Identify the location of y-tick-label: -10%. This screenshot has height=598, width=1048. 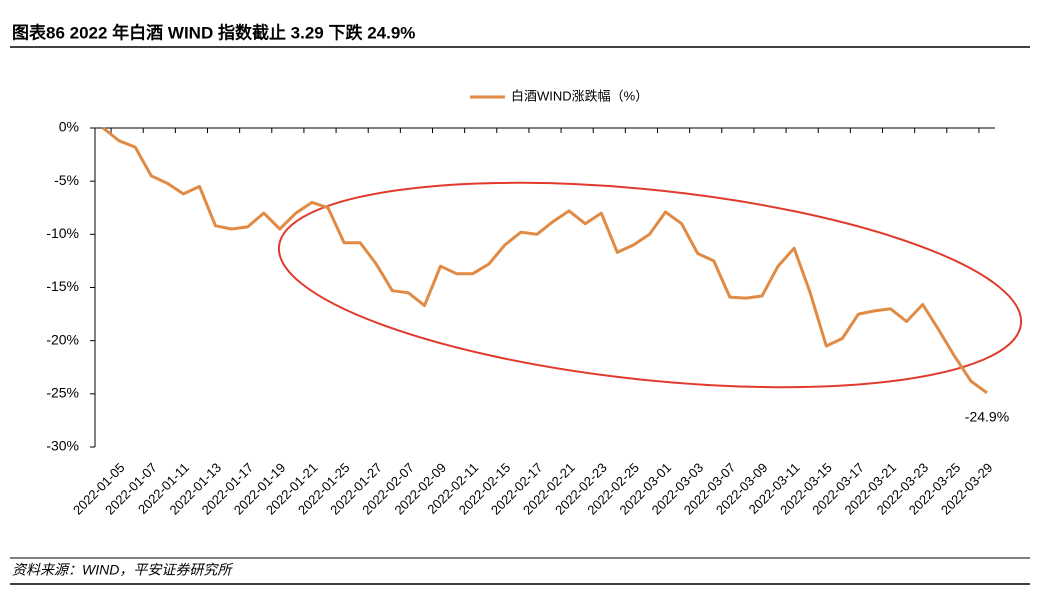
(62, 233).